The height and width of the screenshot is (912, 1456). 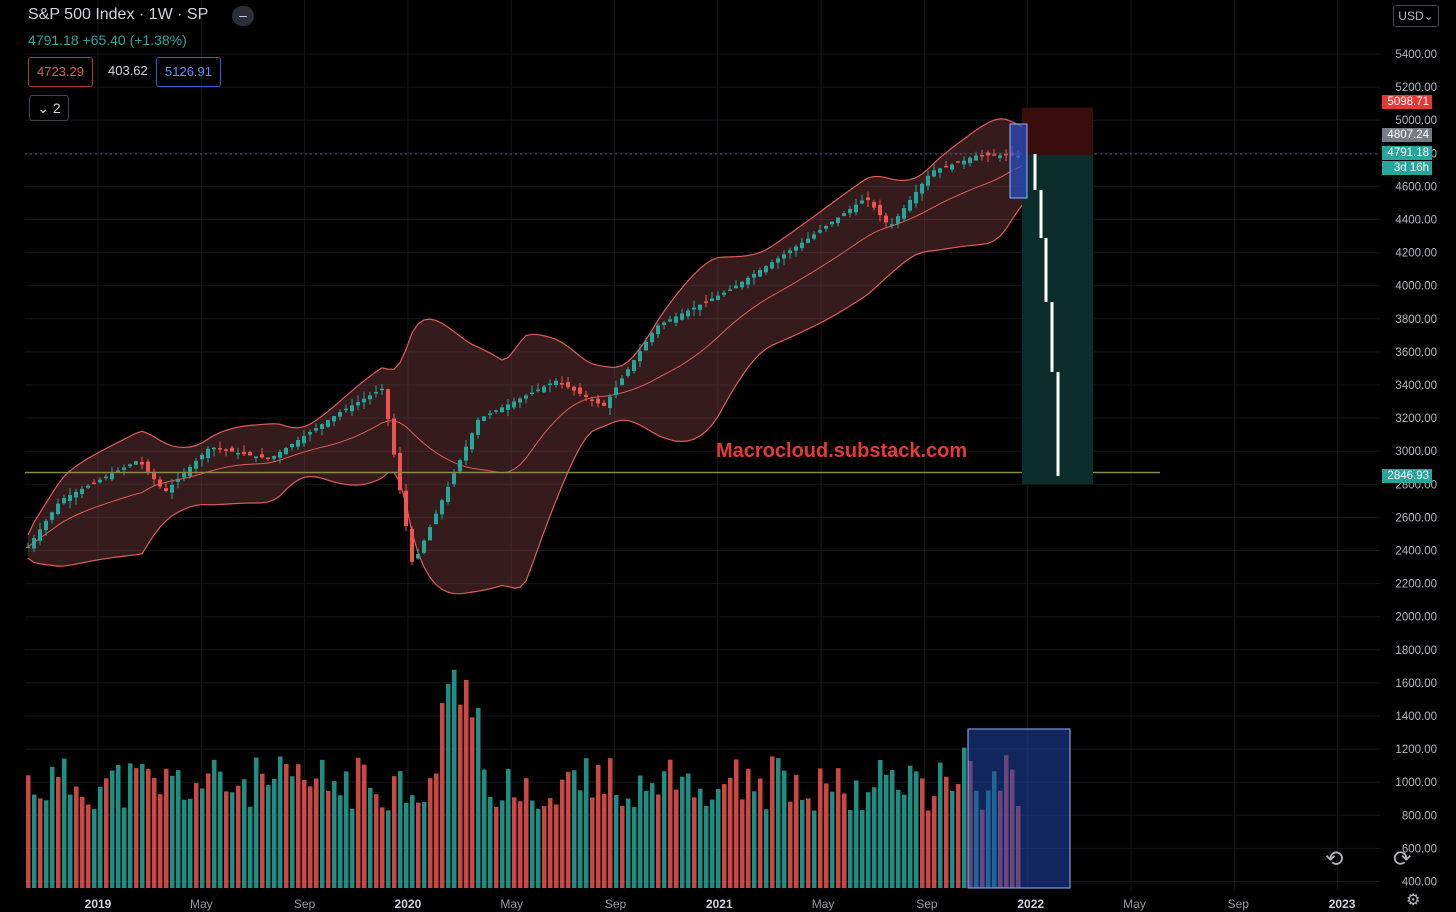 I want to click on currency-select: USD⌄, so click(x=1416, y=16).